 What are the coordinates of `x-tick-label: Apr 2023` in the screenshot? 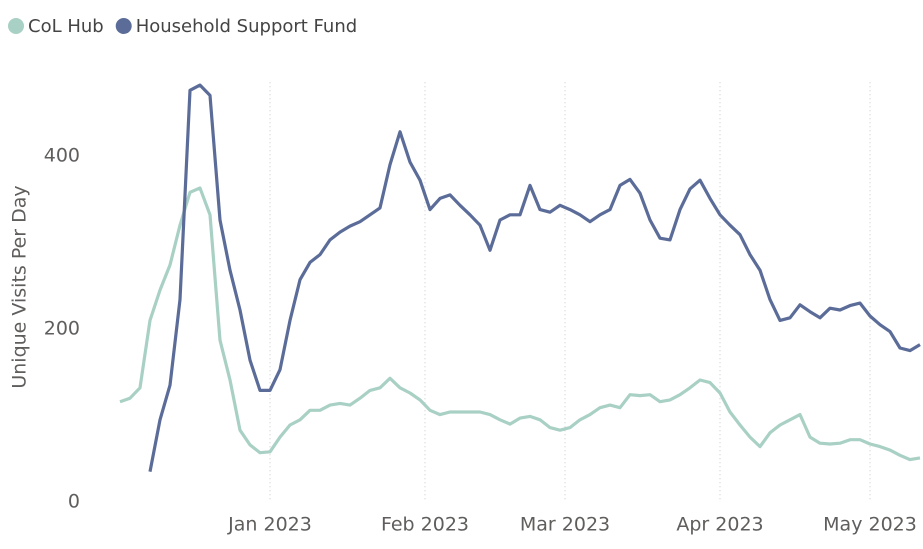 It's located at (719, 525).